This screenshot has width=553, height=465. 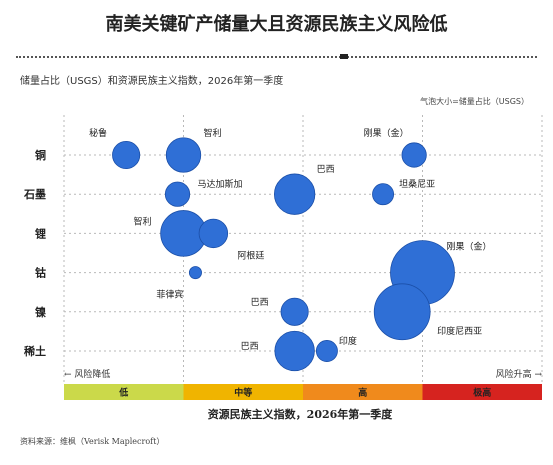 I want to click on category-label: 稀土, so click(x=35, y=351).